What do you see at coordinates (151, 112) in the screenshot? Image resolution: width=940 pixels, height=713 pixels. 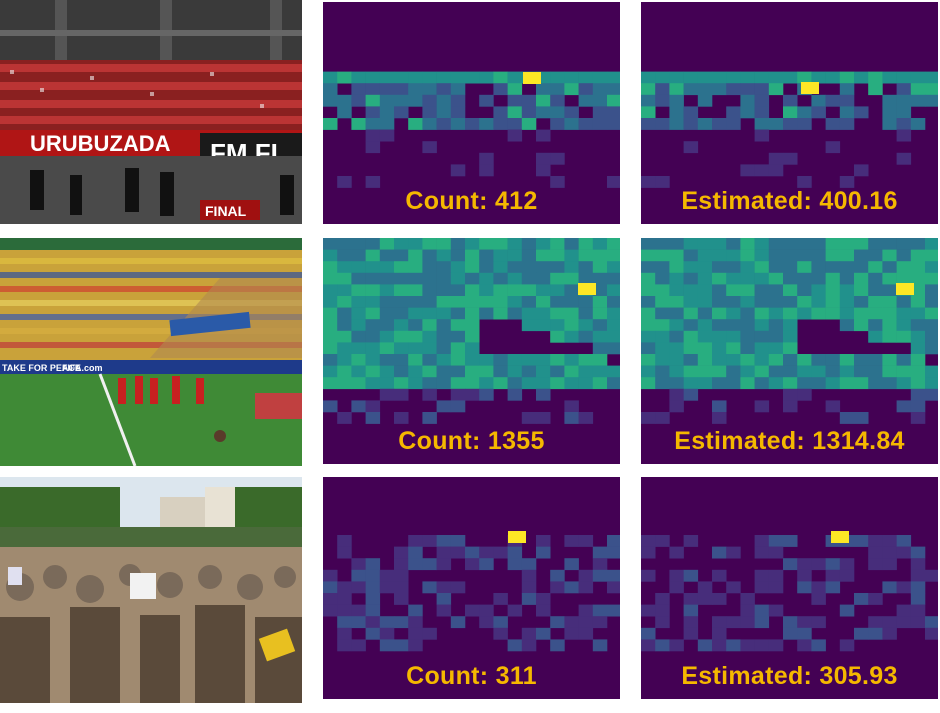 I see `crowd-photo-1: URUBUZADA FM FL FINAL` at bounding box center [151, 112].